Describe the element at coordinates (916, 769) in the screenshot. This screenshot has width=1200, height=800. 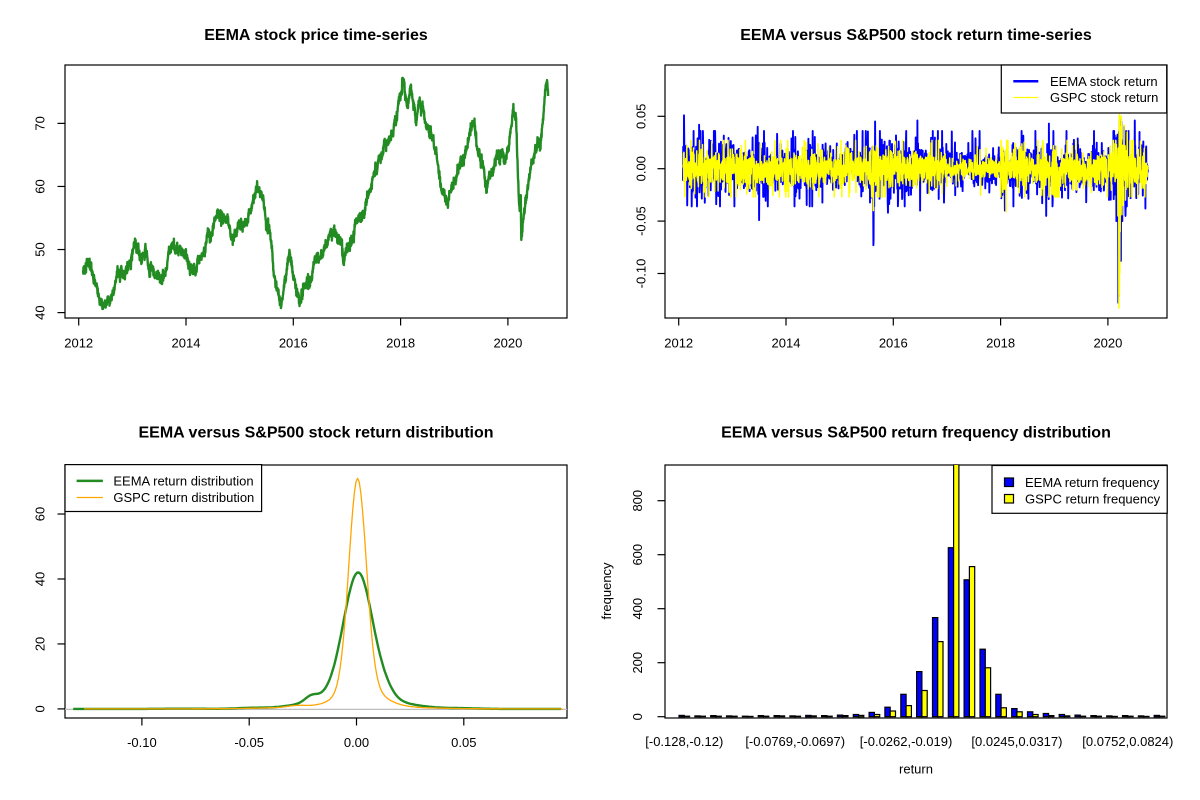
I see `svg-text: return` at that location.